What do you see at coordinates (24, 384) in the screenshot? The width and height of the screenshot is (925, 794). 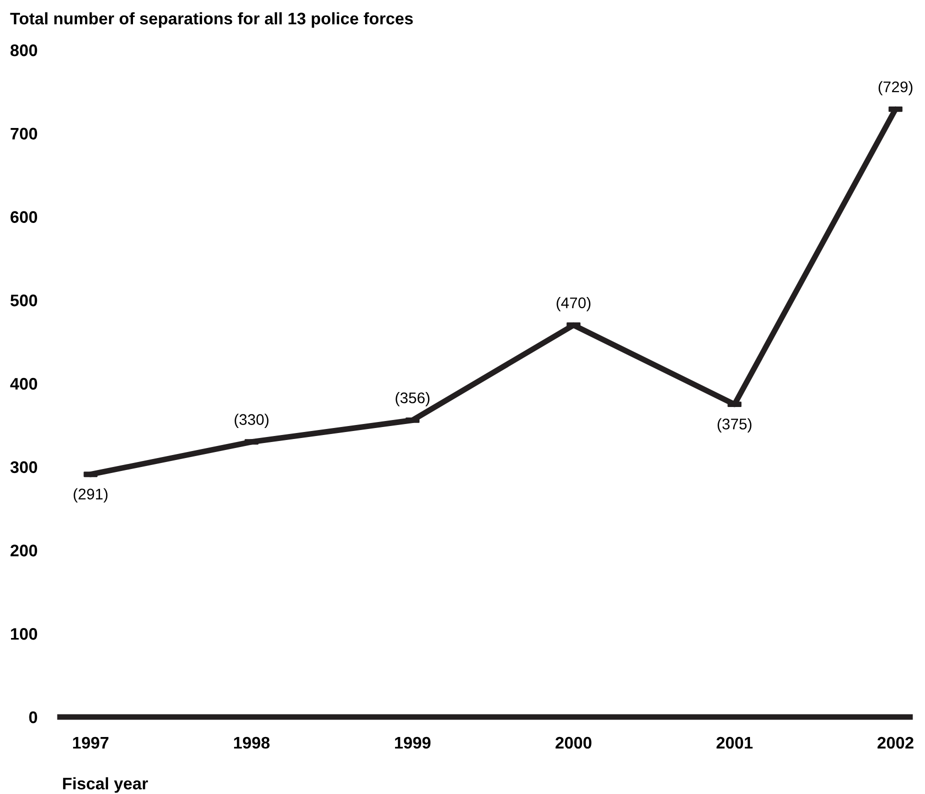 I see `y-tick-label: 400` at bounding box center [24, 384].